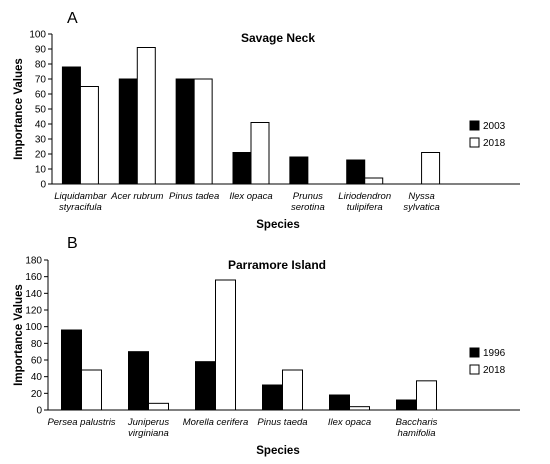 Image resolution: width=550 pixels, height=464 pixels. I want to click on chart-a-y-tick-label: 90, so click(41, 50).